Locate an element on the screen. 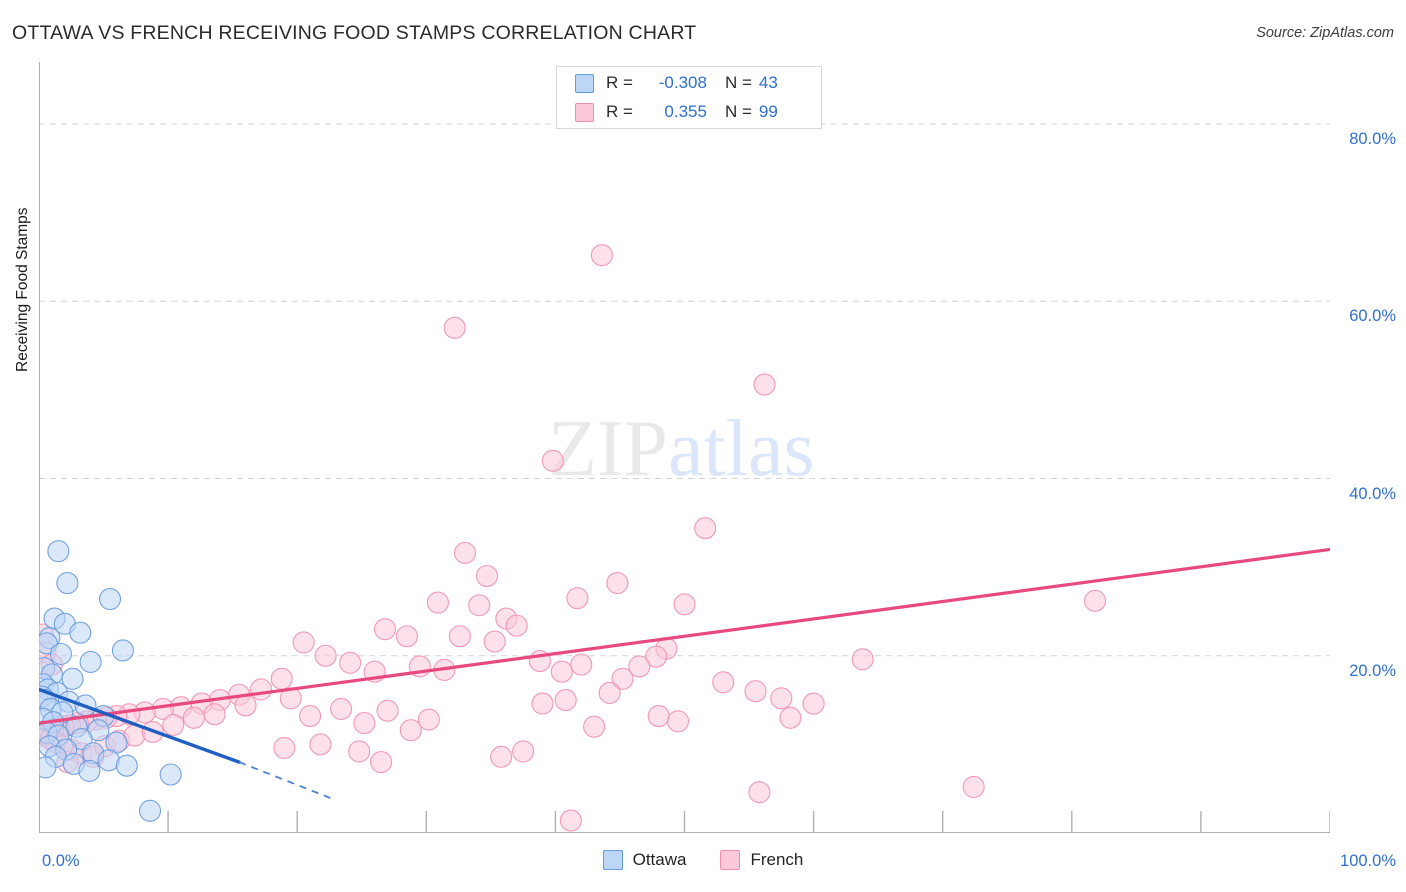  series-label-ottawa: Ottawa is located at coordinates (659, 859).